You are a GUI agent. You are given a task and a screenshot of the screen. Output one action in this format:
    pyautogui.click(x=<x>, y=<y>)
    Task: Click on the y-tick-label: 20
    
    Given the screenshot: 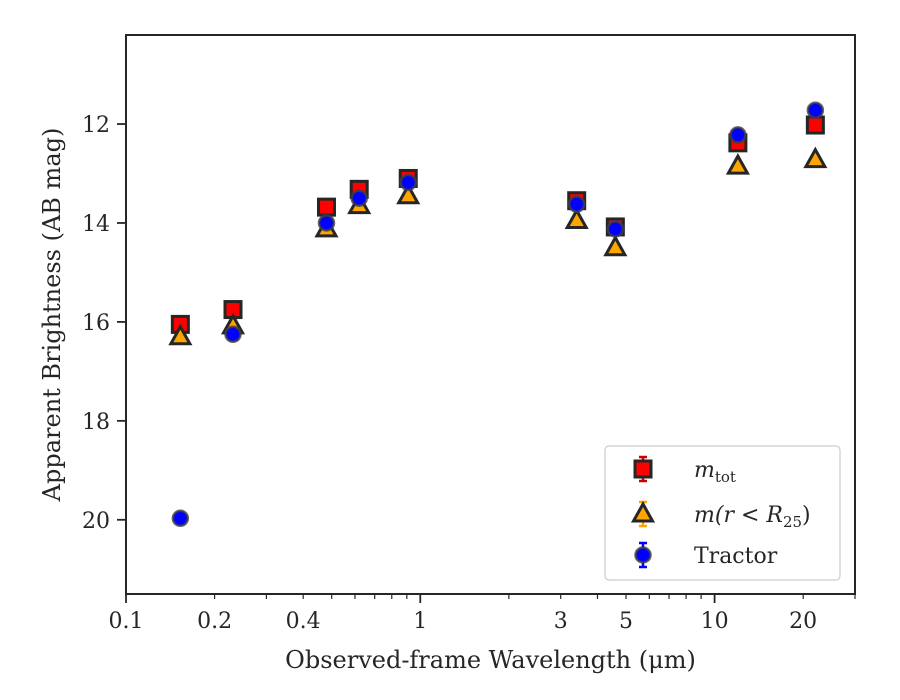 What is the action you would take?
    pyautogui.click(x=96, y=521)
    